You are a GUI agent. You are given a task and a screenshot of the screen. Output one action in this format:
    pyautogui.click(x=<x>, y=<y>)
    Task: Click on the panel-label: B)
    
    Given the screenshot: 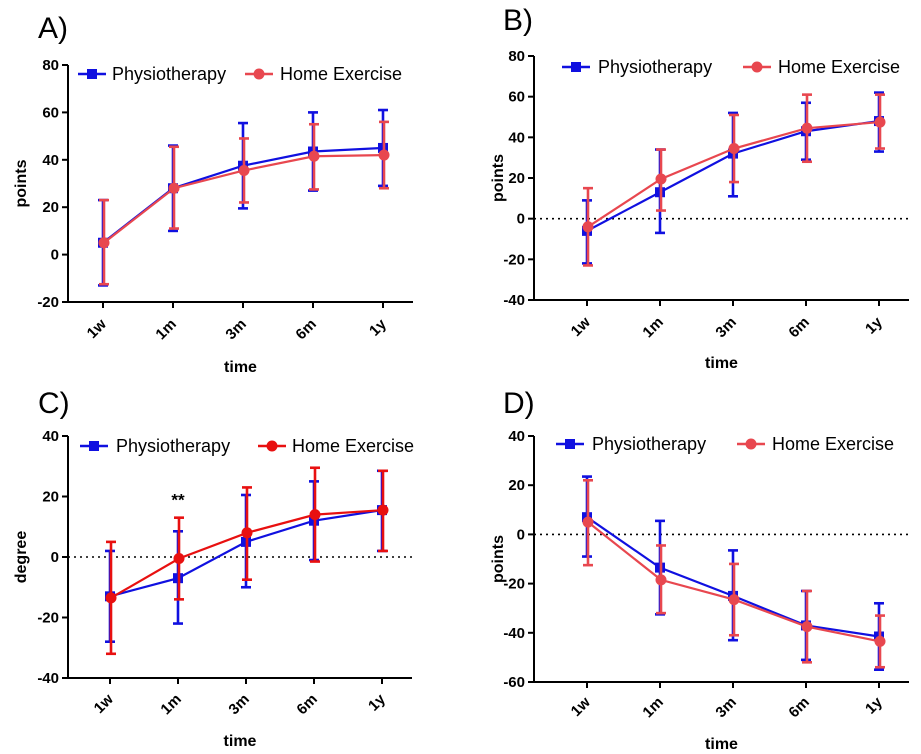 What is the action you would take?
    pyautogui.click(x=518, y=20)
    